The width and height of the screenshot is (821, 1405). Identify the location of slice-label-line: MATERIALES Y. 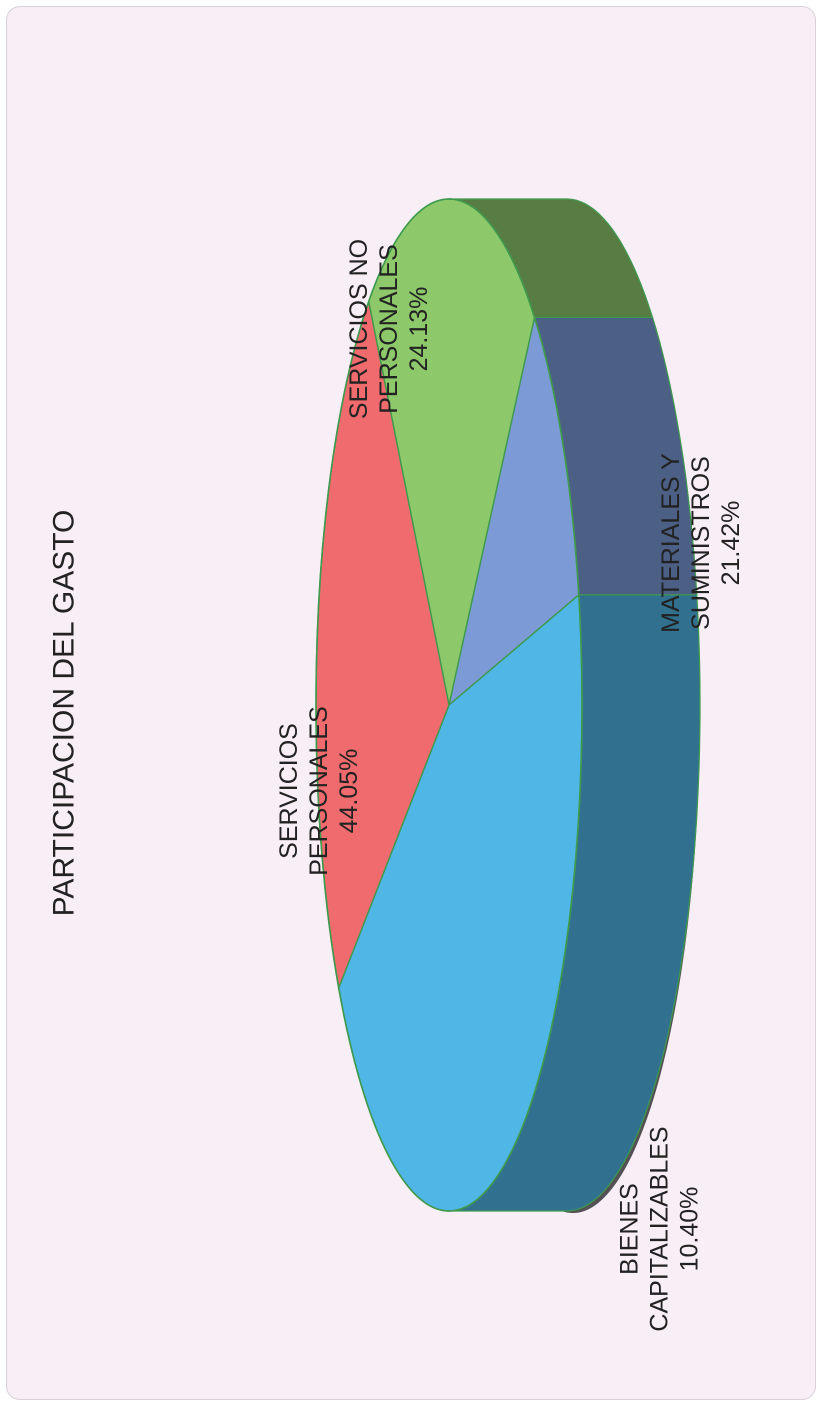
(670, 543).